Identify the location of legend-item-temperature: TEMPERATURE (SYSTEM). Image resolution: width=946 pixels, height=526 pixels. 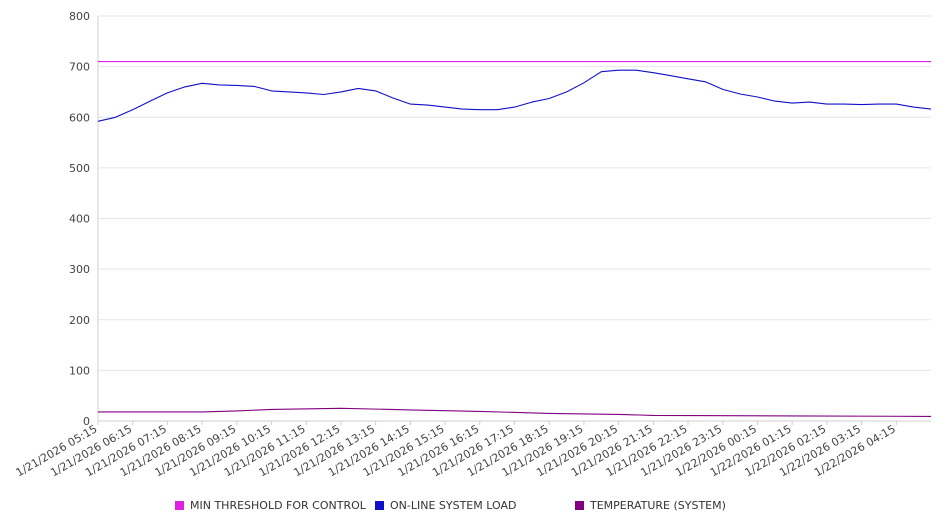
(650, 505).